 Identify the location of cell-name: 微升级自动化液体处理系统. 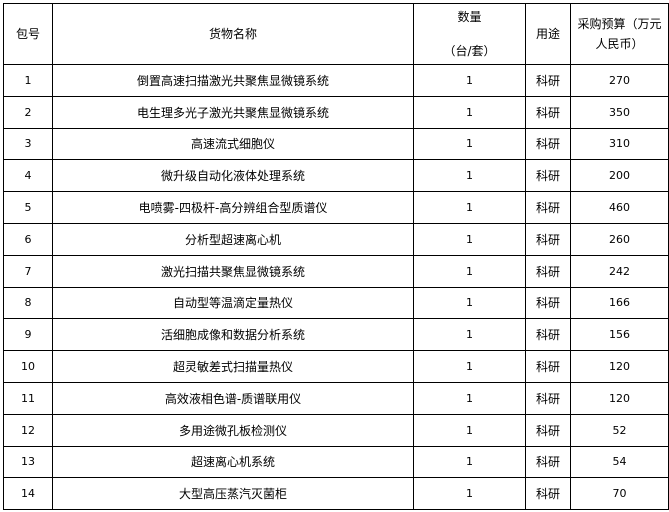
(233, 176).